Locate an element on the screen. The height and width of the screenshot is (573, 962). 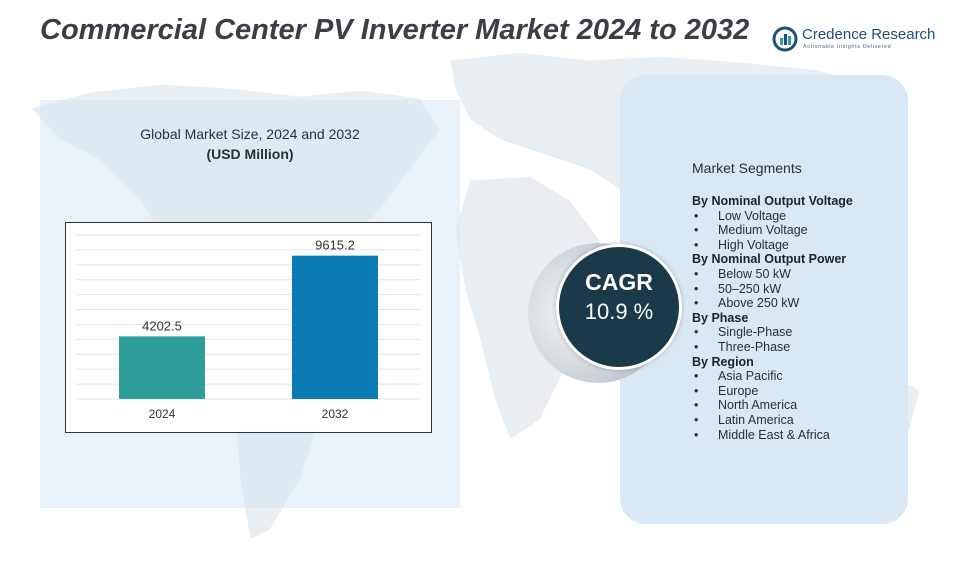
chart-subtitle: (USD Million) is located at coordinates (250, 154).